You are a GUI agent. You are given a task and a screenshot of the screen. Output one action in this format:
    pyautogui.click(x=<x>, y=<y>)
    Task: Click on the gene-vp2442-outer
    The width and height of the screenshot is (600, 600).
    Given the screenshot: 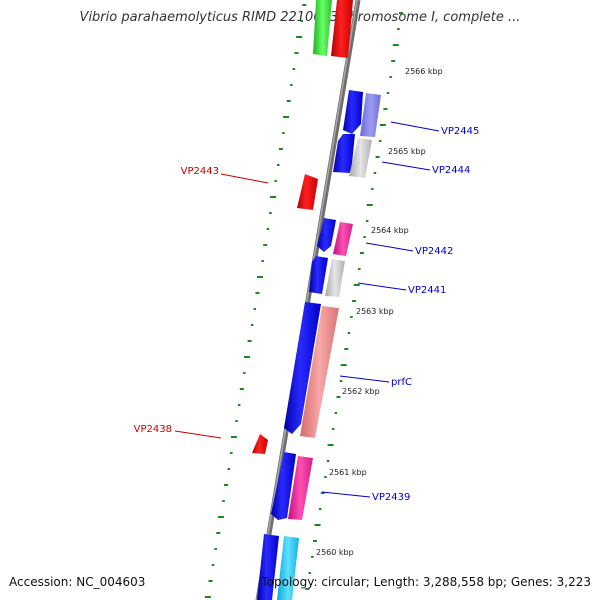 What is the action you would take?
    pyautogui.click(x=343, y=239)
    